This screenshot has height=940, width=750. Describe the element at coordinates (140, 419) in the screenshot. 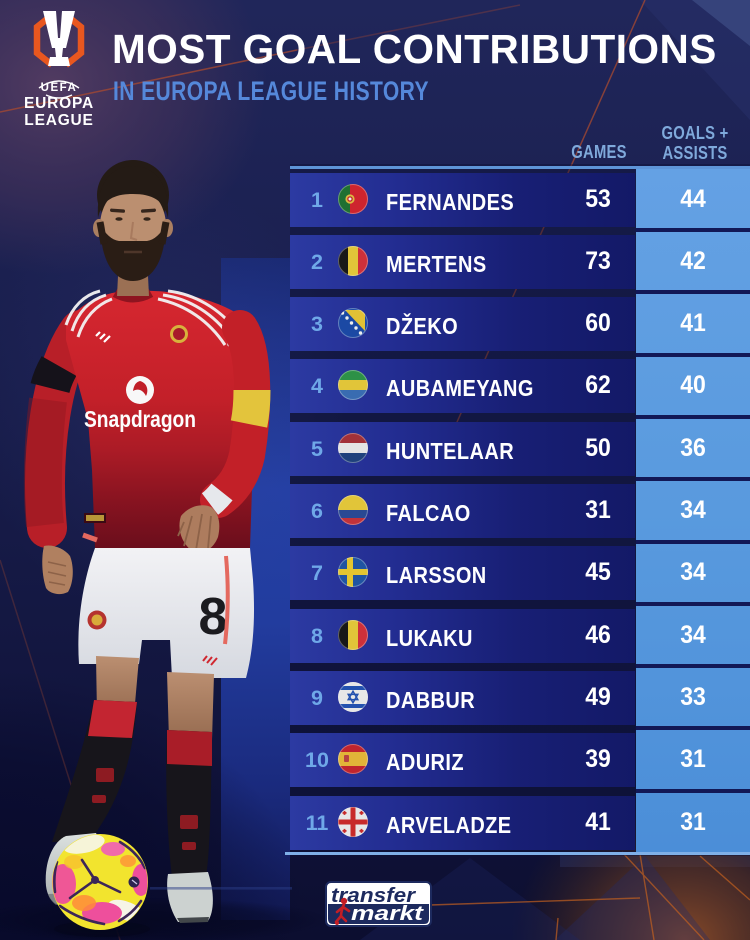

I see `svg-text: Snapdragon` at that location.